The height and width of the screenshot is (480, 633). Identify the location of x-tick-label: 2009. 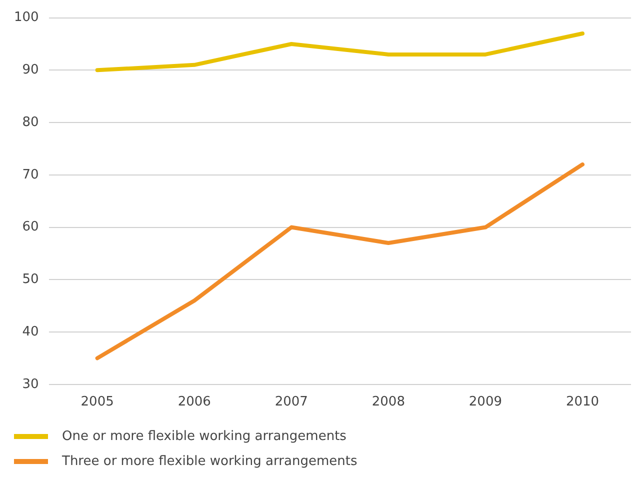
(485, 402).